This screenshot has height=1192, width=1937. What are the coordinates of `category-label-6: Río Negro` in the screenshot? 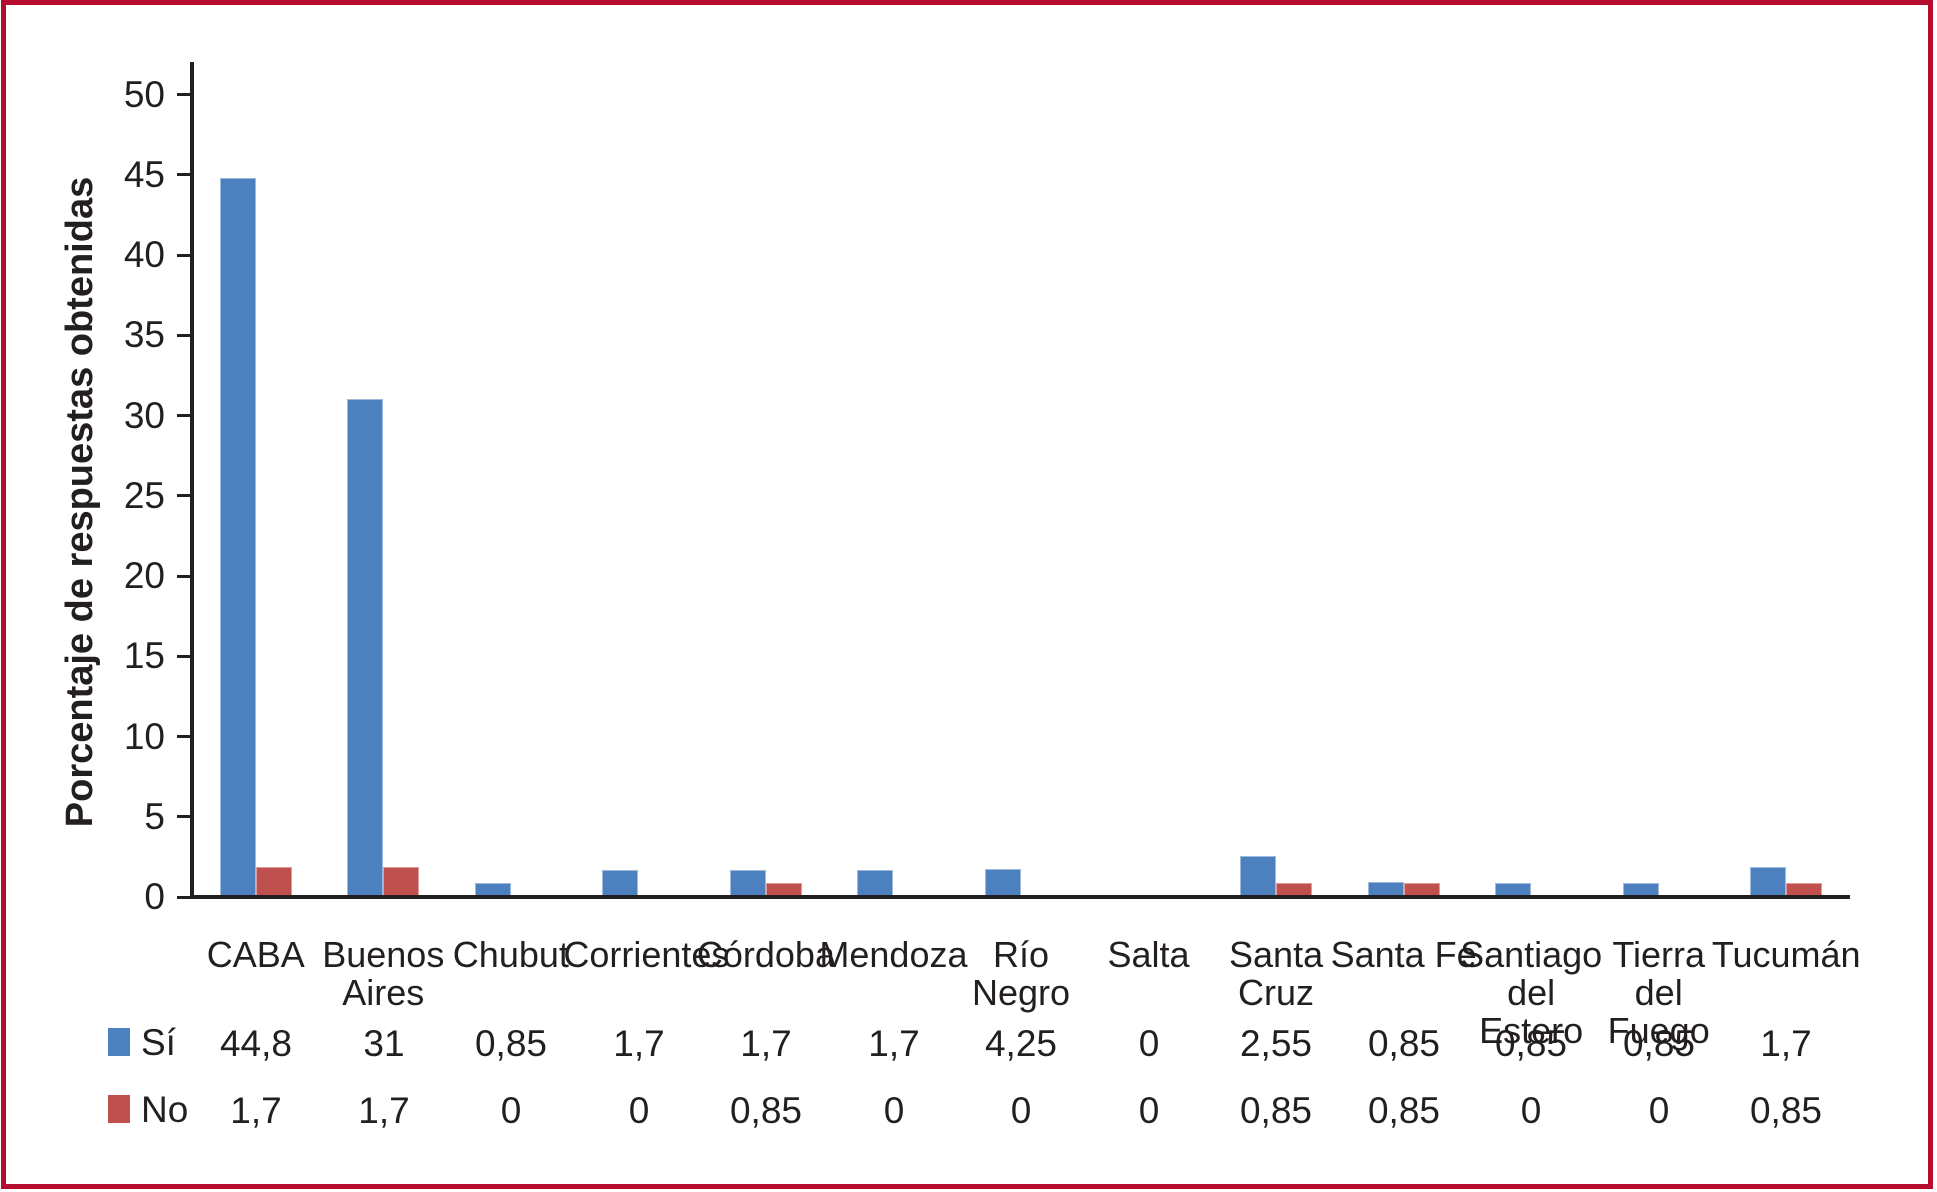 It's located at (1021, 973).